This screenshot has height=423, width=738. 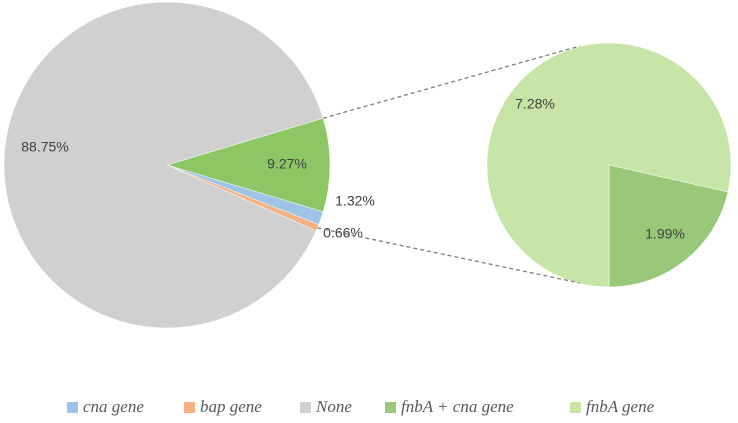 What do you see at coordinates (44, 147) in the screenshot?
I see `data-label: 88.75%` at bounding box center [44, 147].